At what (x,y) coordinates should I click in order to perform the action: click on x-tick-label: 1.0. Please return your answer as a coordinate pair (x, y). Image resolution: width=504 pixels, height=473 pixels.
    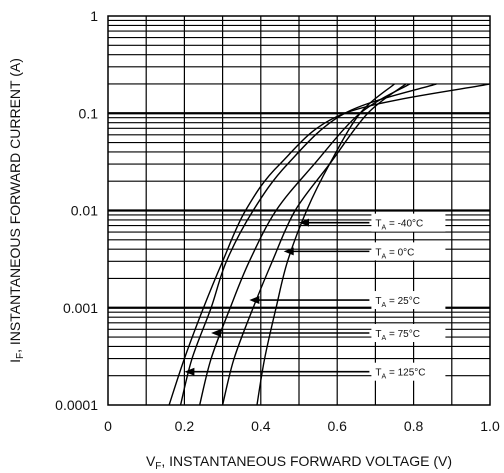
    Looking at the image, I should click on (490, 426).